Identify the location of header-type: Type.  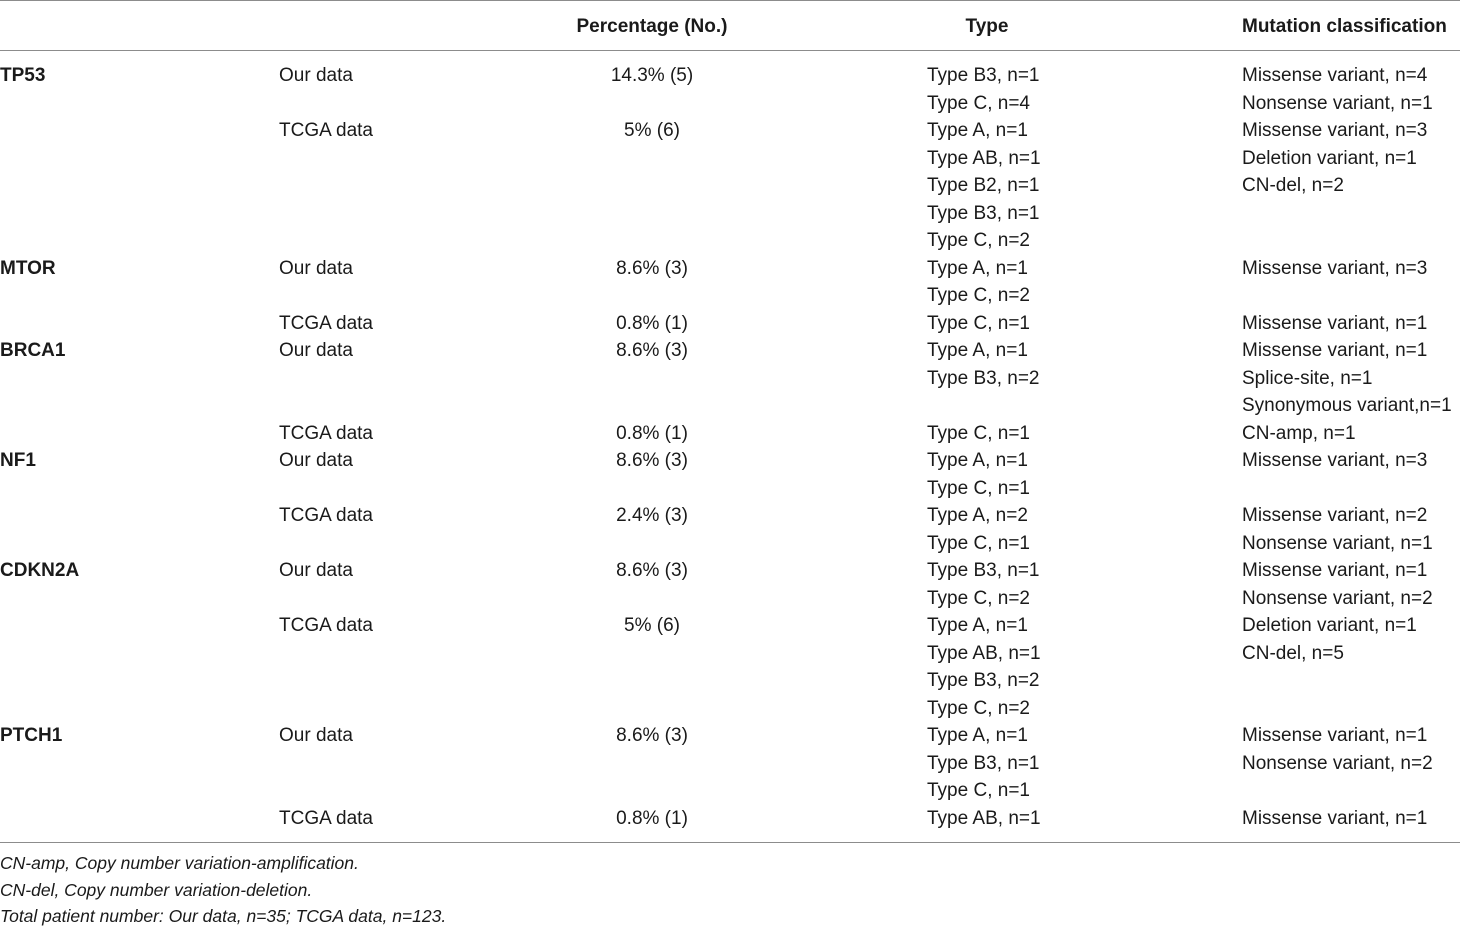
(987, 26).